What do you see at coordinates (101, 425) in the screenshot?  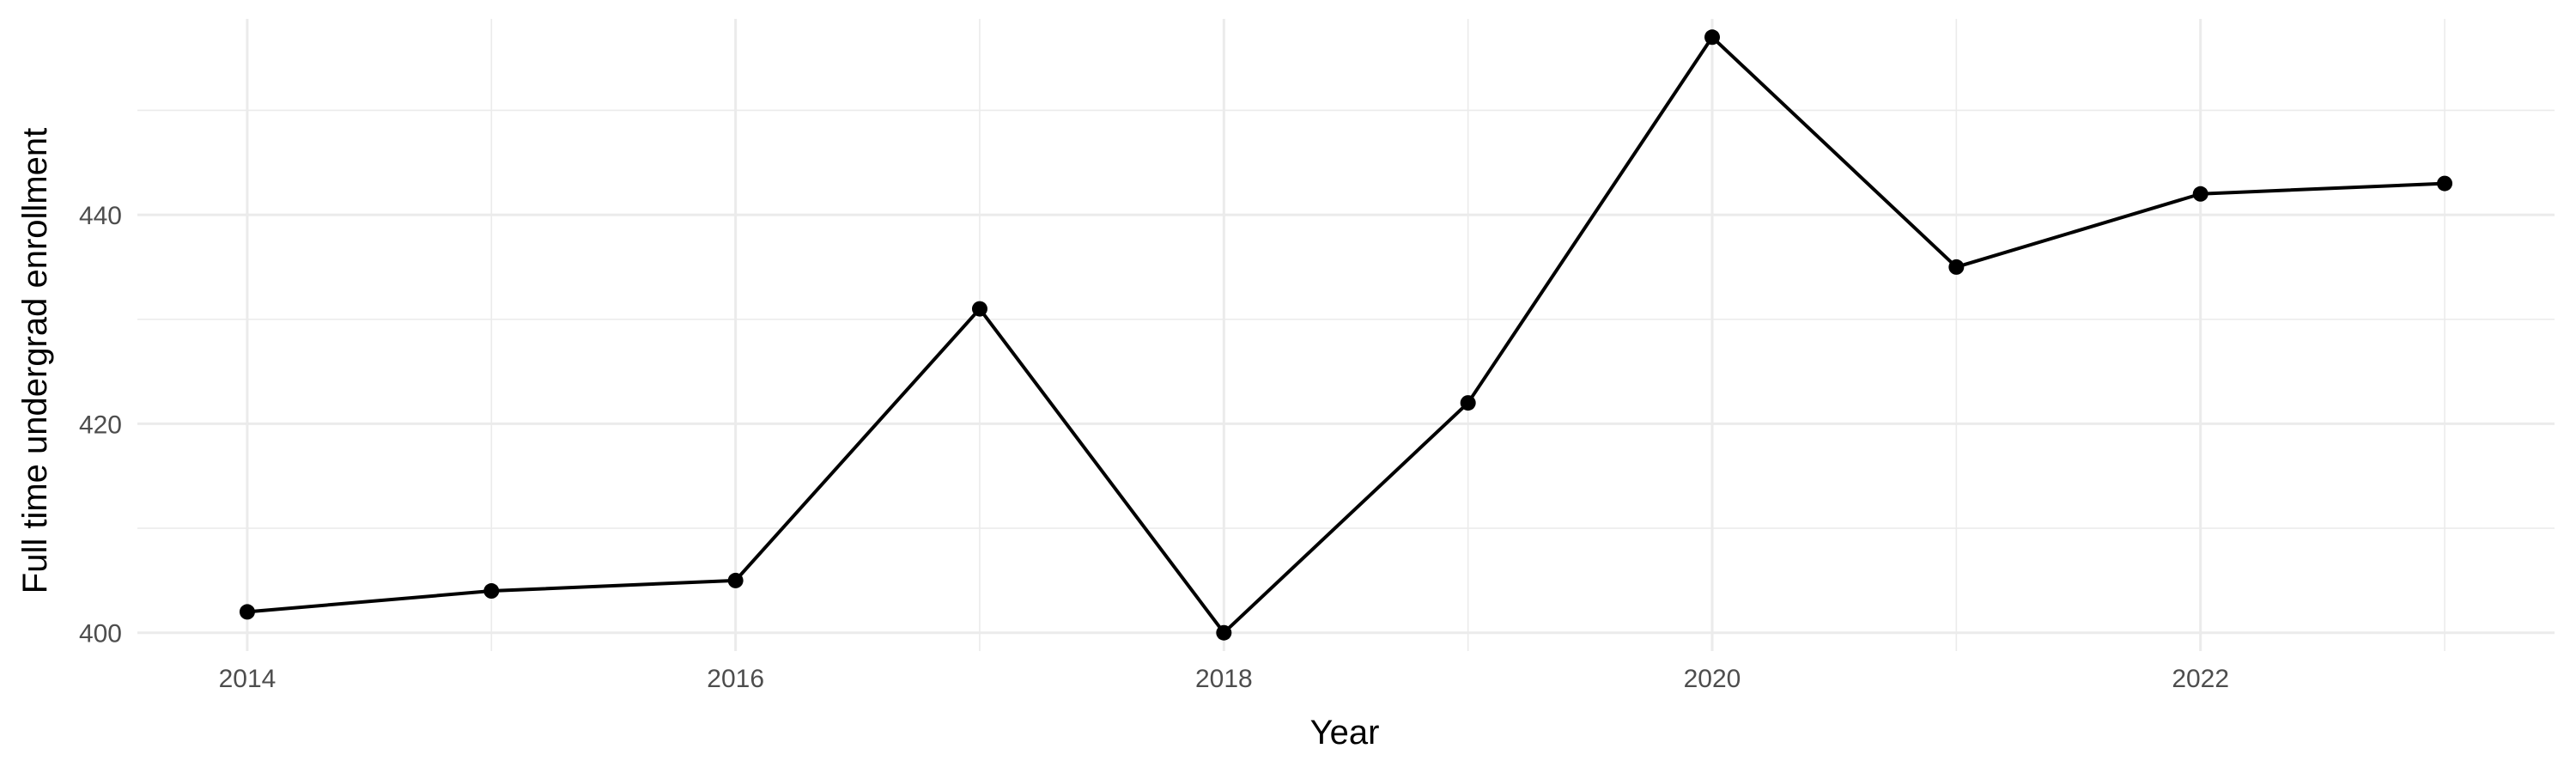 I see `y-tick-label: 420` at bounding box center [101, 425].